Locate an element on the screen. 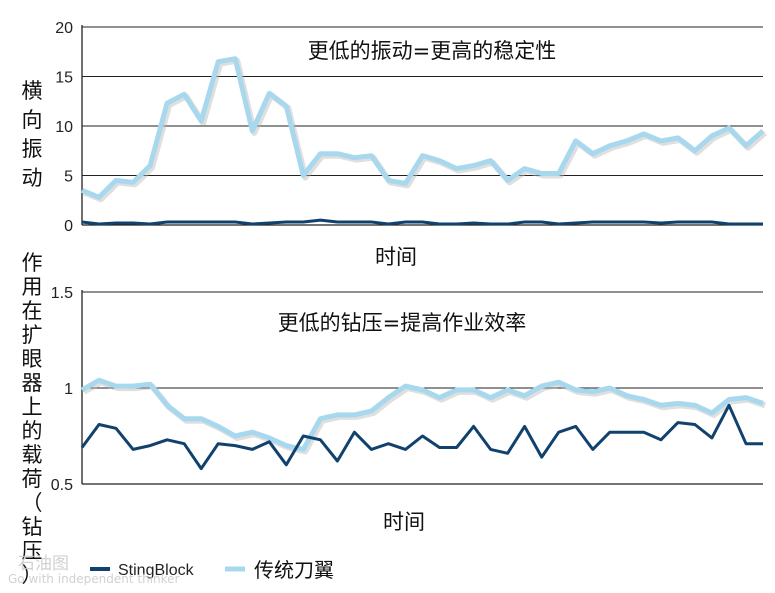 The height and width of the screenshot is (593, 775). y-tick-label: 10 is located at coordinates (64, 127).